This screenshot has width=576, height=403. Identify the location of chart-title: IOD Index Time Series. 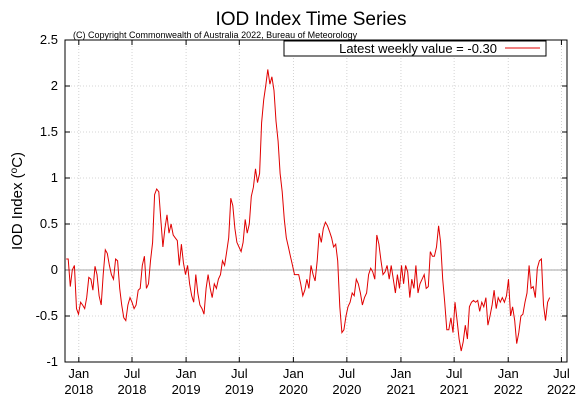
(310, 19).